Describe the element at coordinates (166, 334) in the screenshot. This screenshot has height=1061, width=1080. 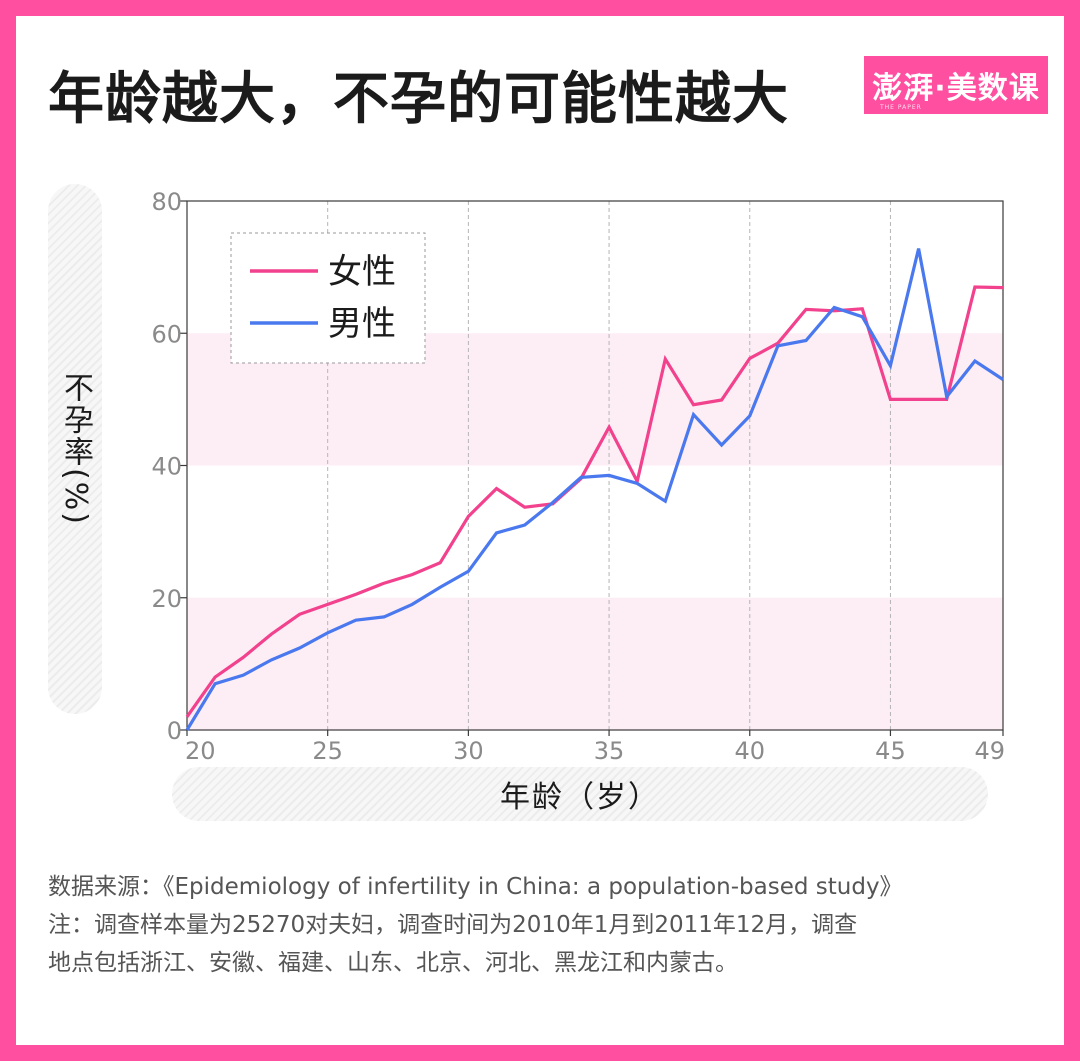
I see `y-tick-label: 60` at that location.